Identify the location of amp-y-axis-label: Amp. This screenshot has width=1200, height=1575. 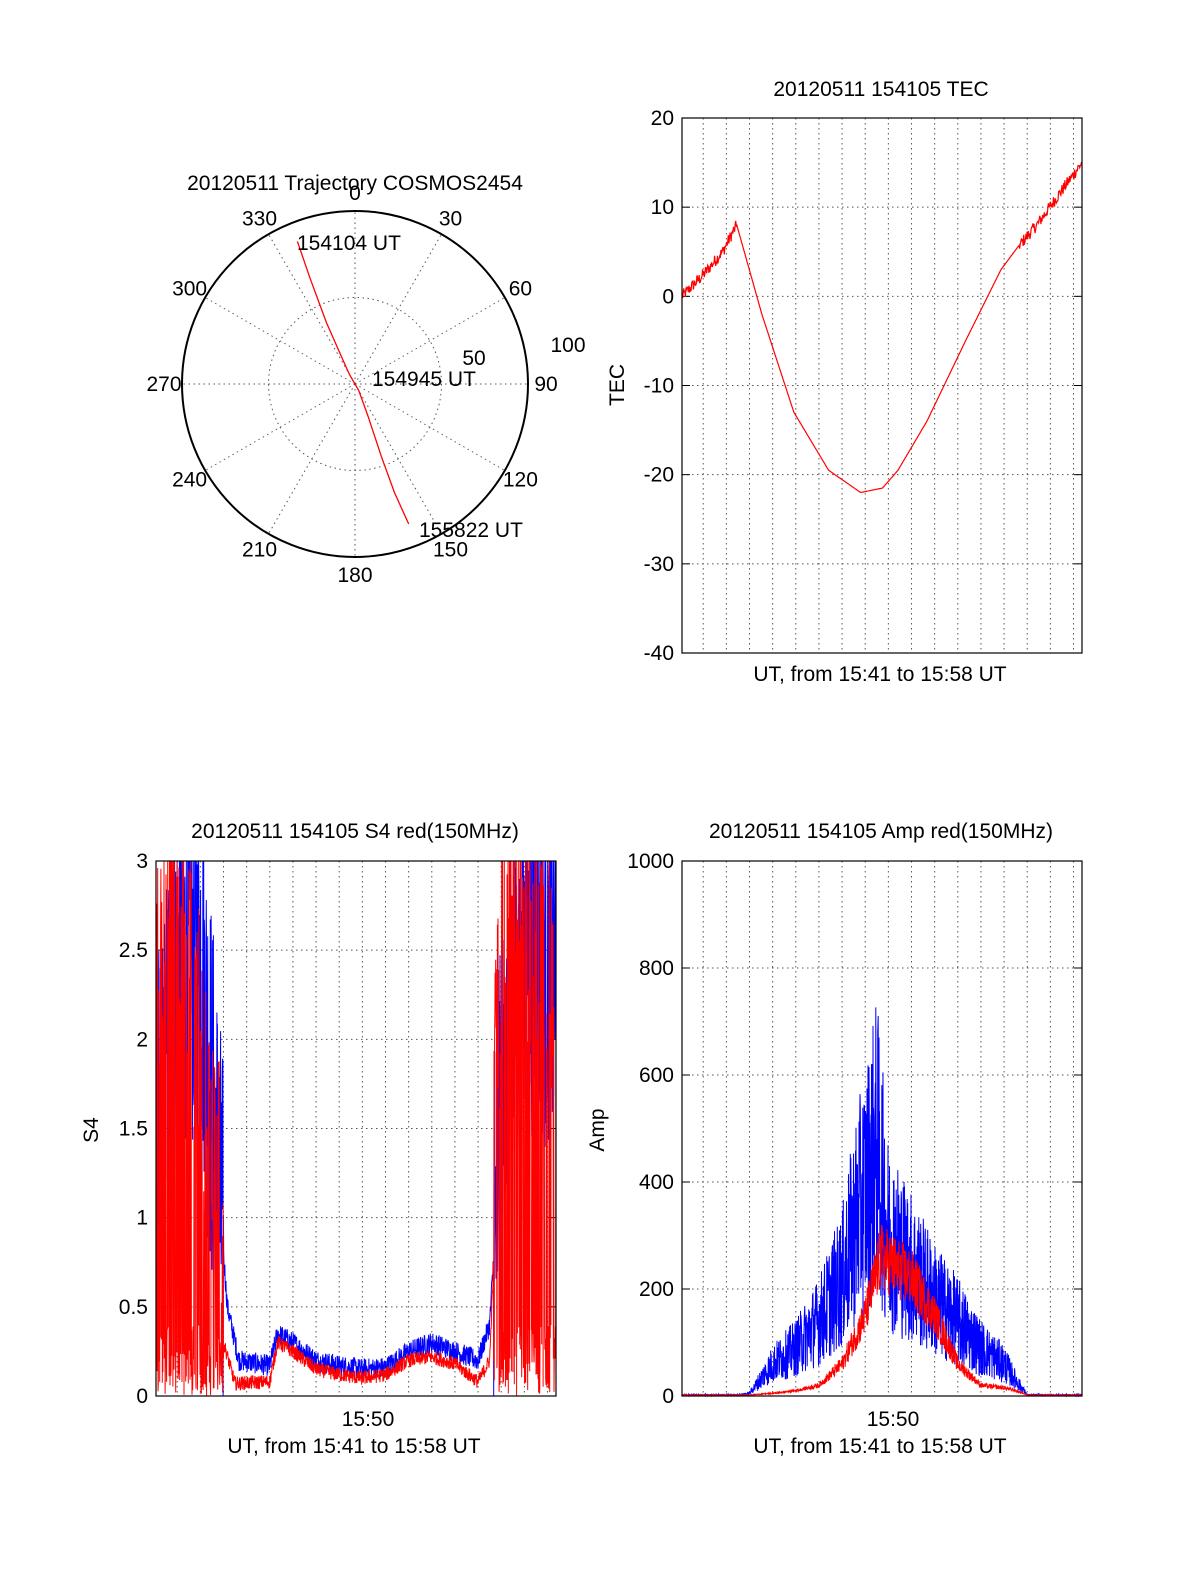
(597, 1129).